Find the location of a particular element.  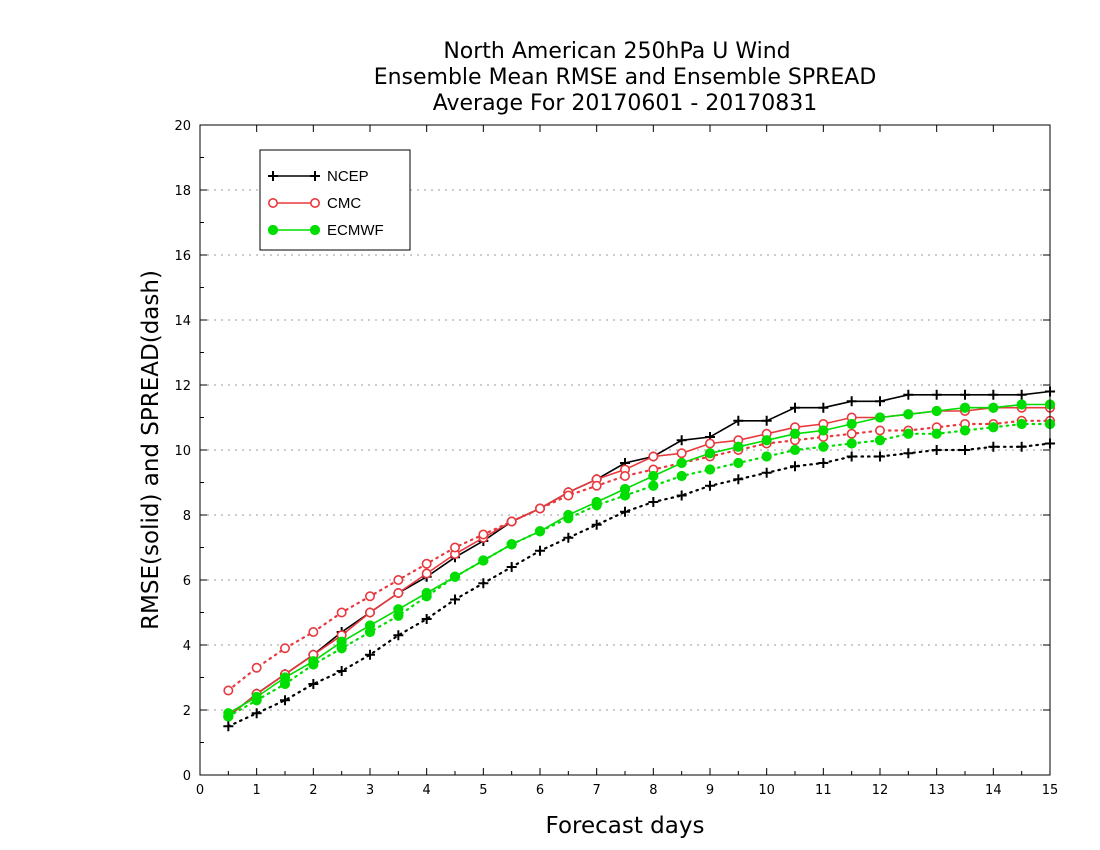

x-tick-label: 13 is located at coordinates (936, 790).